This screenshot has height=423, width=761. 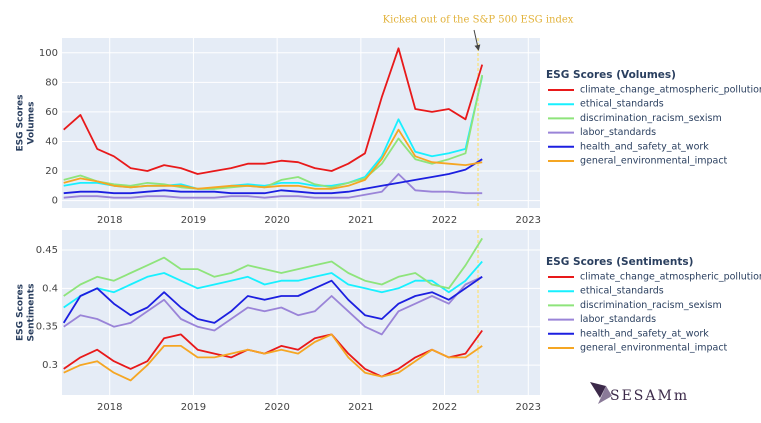 I want to click on y-axis-title: Volumes, so click(x=32, y=123).